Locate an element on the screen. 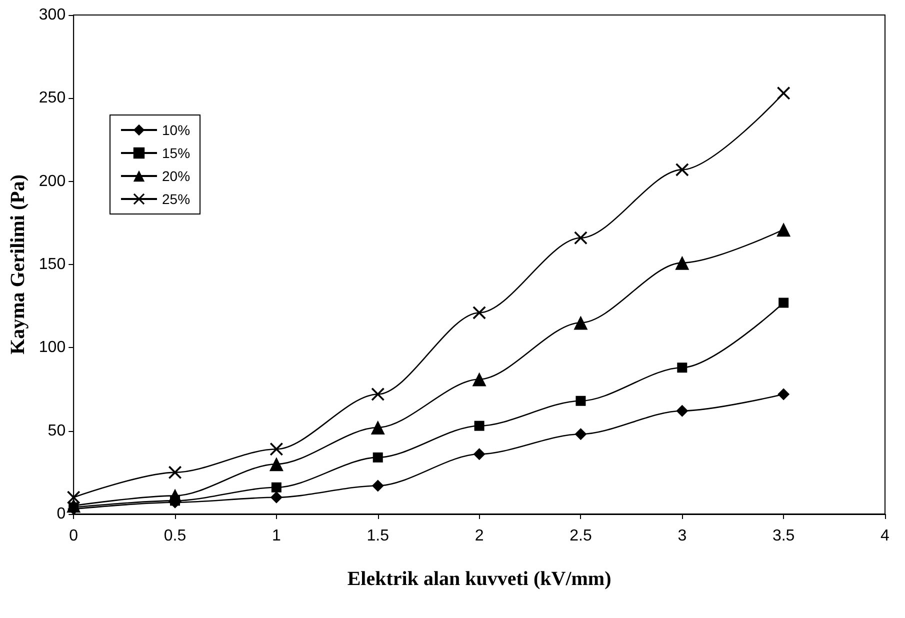 This screenshot has height=618, width=905. legend-label: 25% is located at coordinates (176, 199).